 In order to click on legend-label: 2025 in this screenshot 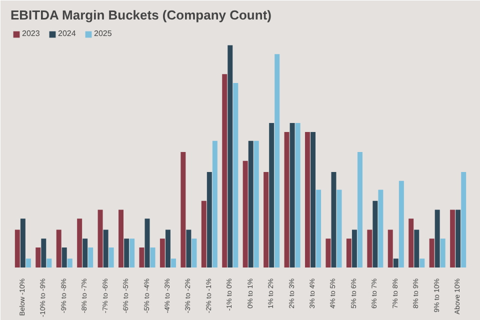, I will do `click(103, 33)`.